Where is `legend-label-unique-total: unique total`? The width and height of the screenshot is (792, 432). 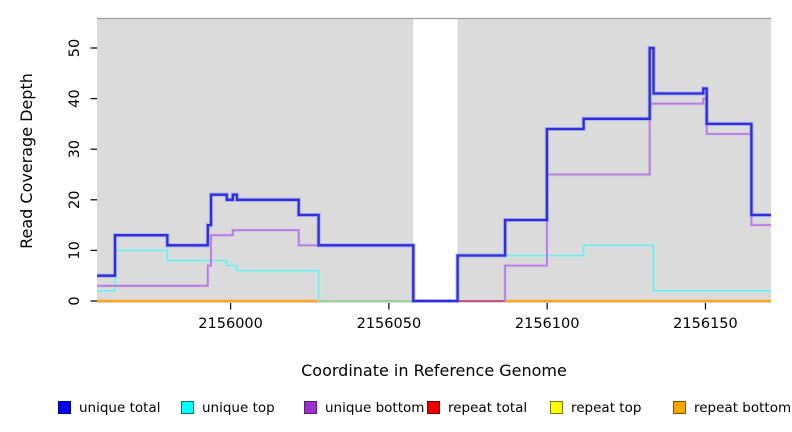
legend-label-unique-total: unique total is located at coordinates (120, 408).